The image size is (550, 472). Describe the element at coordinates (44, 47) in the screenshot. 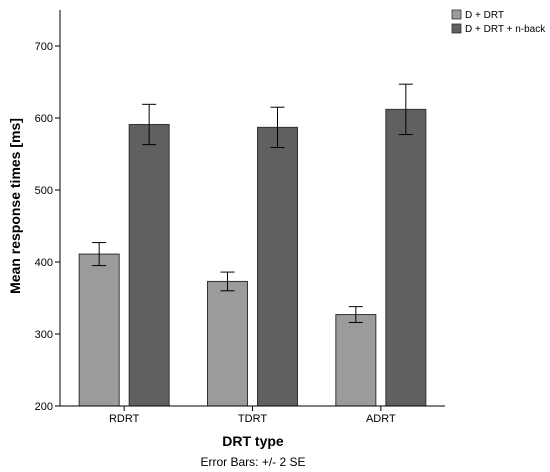

I see `y-tick-label: 700` at that location.